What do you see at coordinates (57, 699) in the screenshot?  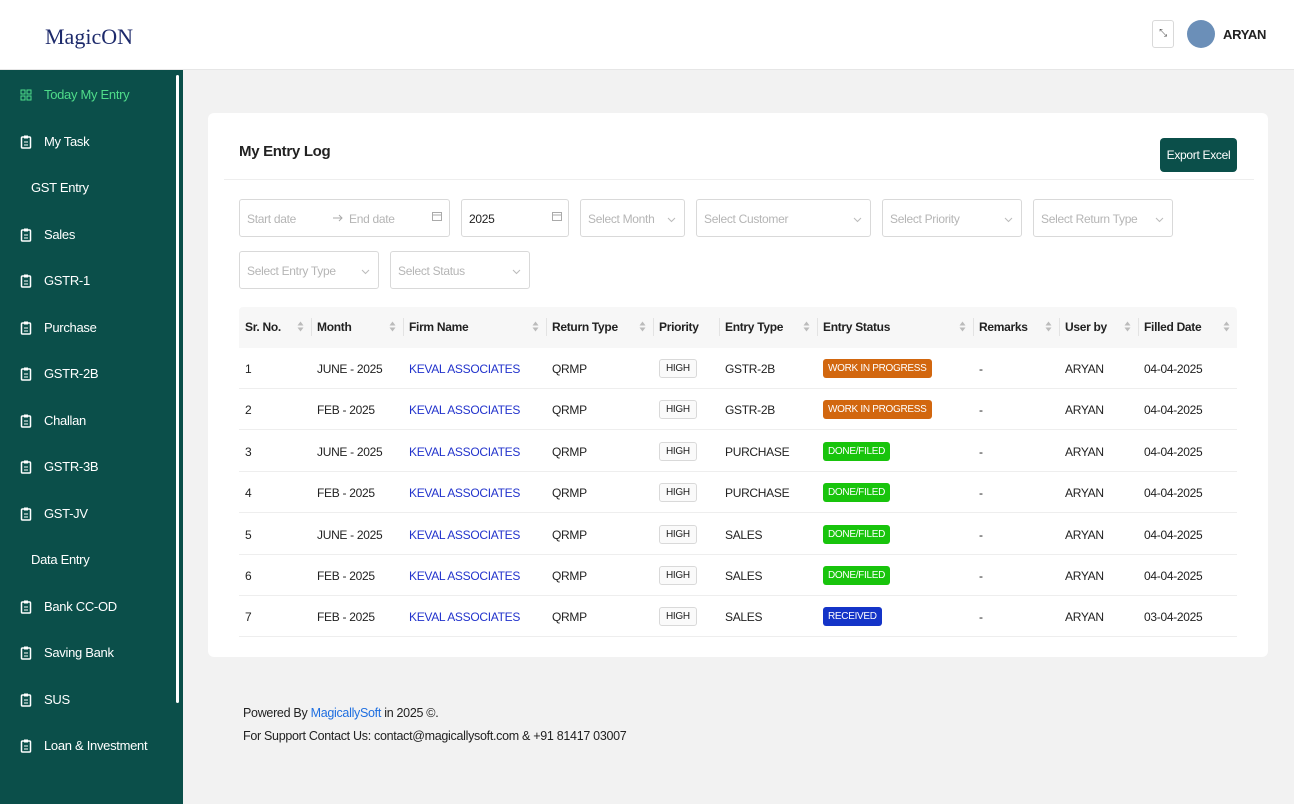 I see `menu-item: SUS` at bounding box center [57, 699].